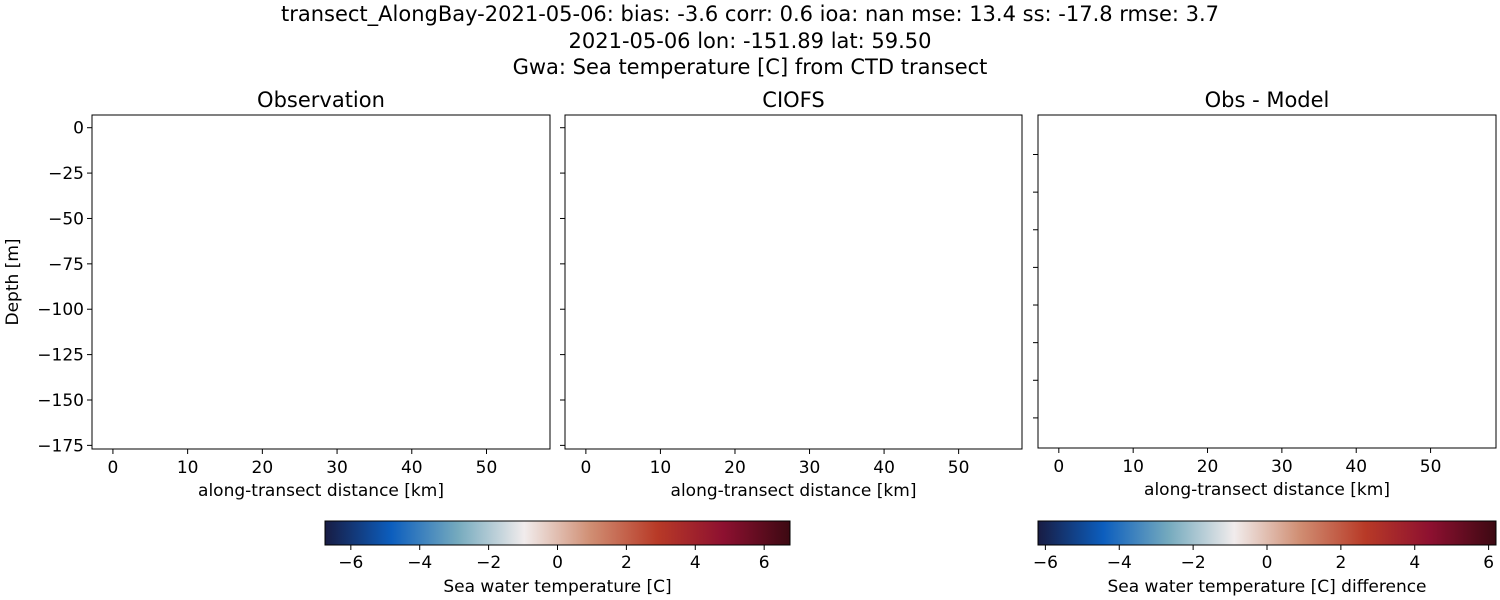  Describe the element at coordinates (1267, 100) in the screenshot. I see `panel-title: Obs - Model` at that location.